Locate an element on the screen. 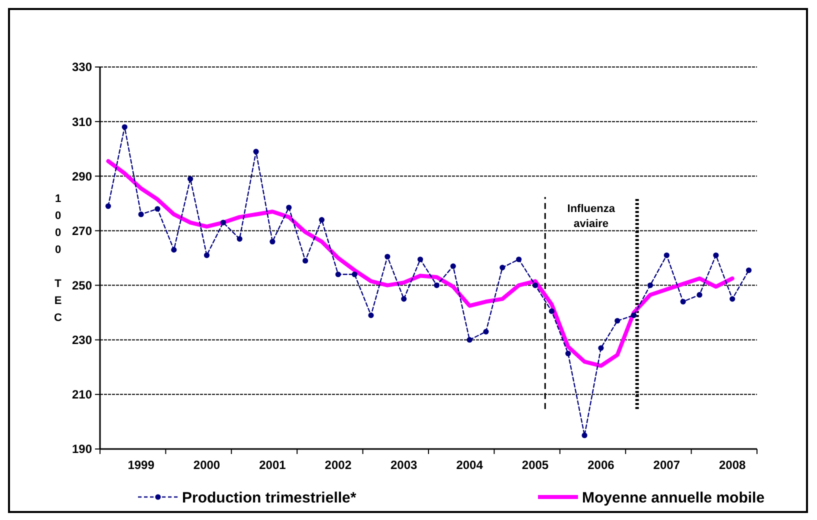  y-tick-label: 230 is located at coordinates (82, 340).